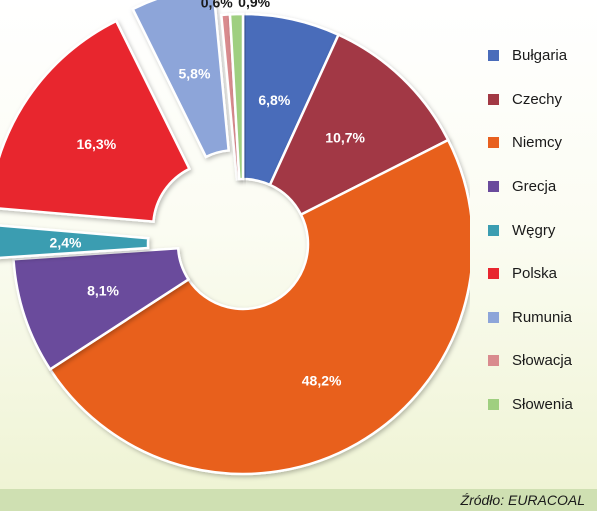  What do you see at coordinates (537, 99) in the screenshot?
I see `legend-label: Czechy` at bounding box center [537, 99].